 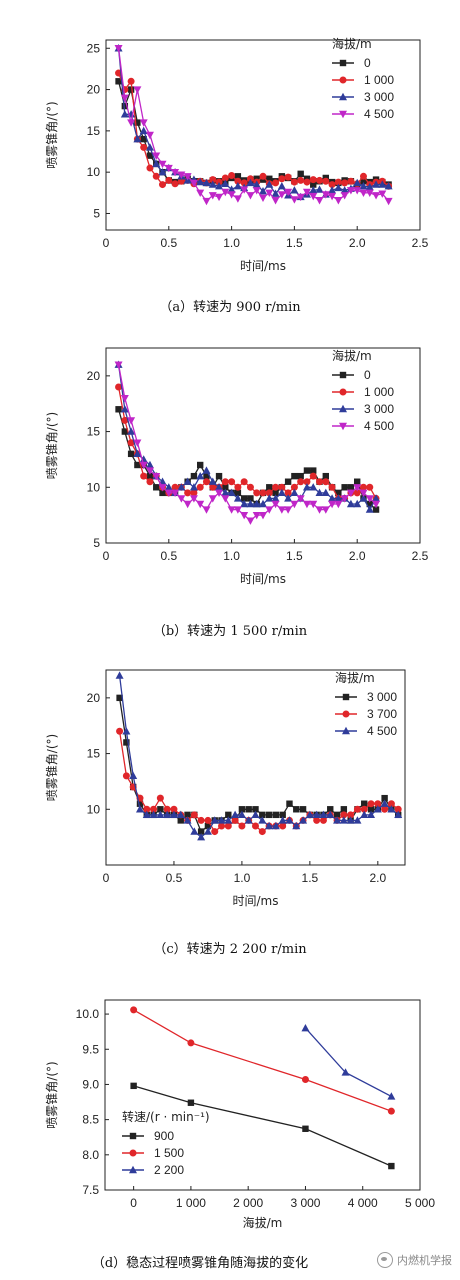 What do you see at coordinates (382, 714) in the screenshot?
I see `legend-label: 3 700` at bounding box center [382, 714].